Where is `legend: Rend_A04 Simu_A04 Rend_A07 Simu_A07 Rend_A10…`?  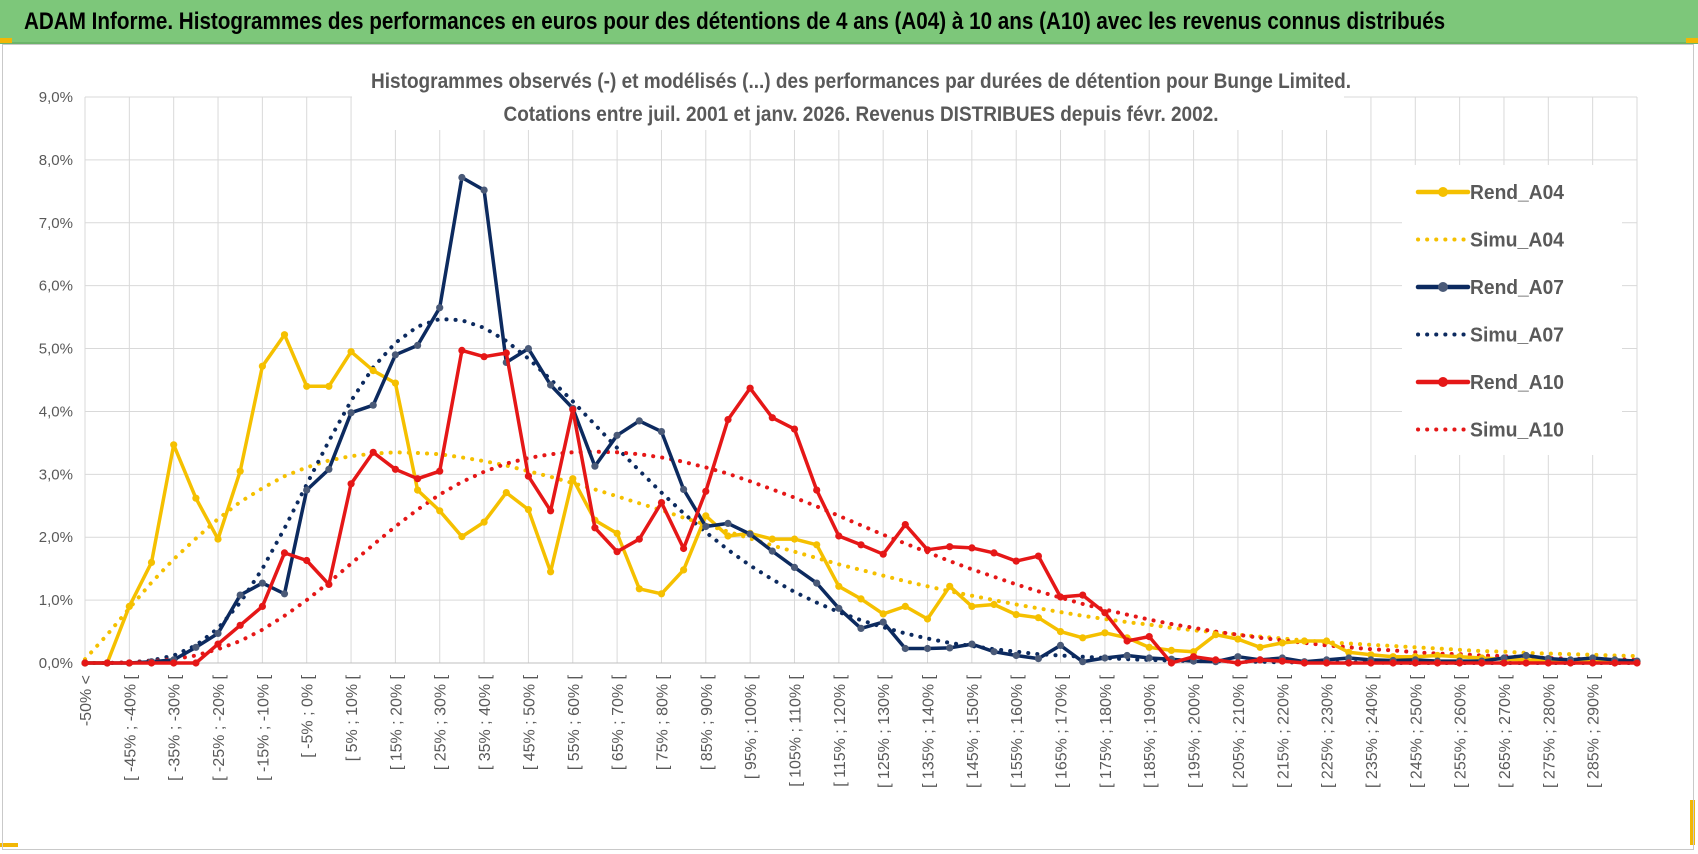
legend: Rend_A04 Simu_A04 Rend_A07 Simu_A07 Rend_A10… is located at coordinates (1490, 312).